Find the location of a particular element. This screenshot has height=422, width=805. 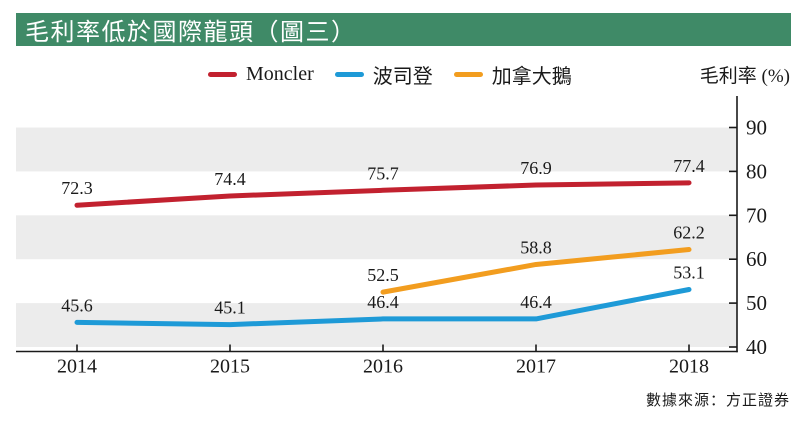

legend-item-canada-goose: 加拿大鵝 is located at coordinates (512, 74).